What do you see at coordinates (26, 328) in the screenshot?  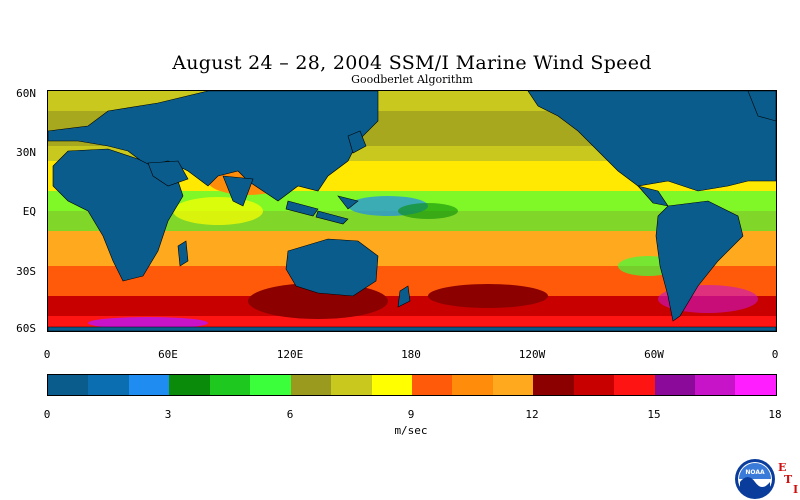 I see `lat-label-60s: 60S` at bounding box center [26, 328].